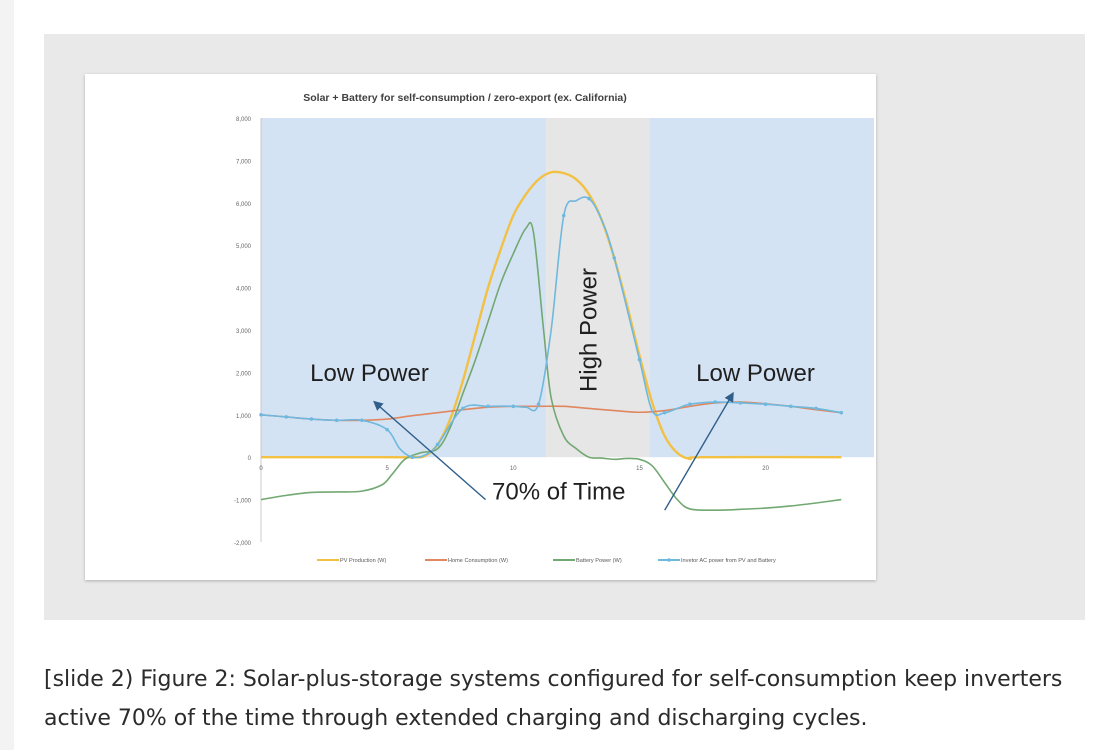 This screenshot has height=750, width=1116. What do you see at coordinates (261, 469) in the screenshot?
I see `x-tick-label: 0` at bounding box center [261, 469].